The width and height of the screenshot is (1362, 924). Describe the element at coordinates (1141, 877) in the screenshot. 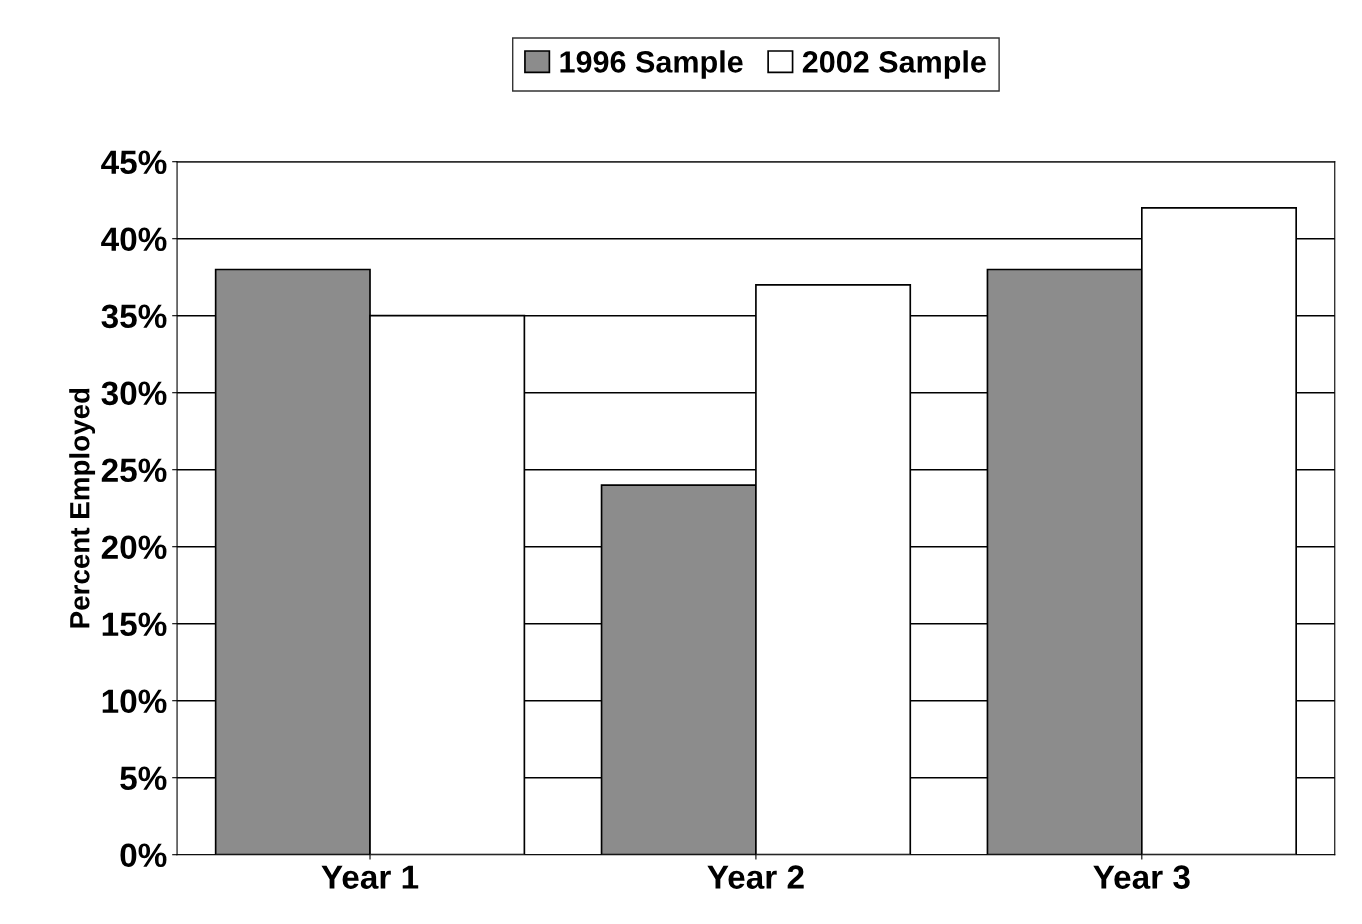

I see `x-tick-label: Year 3` at that location.